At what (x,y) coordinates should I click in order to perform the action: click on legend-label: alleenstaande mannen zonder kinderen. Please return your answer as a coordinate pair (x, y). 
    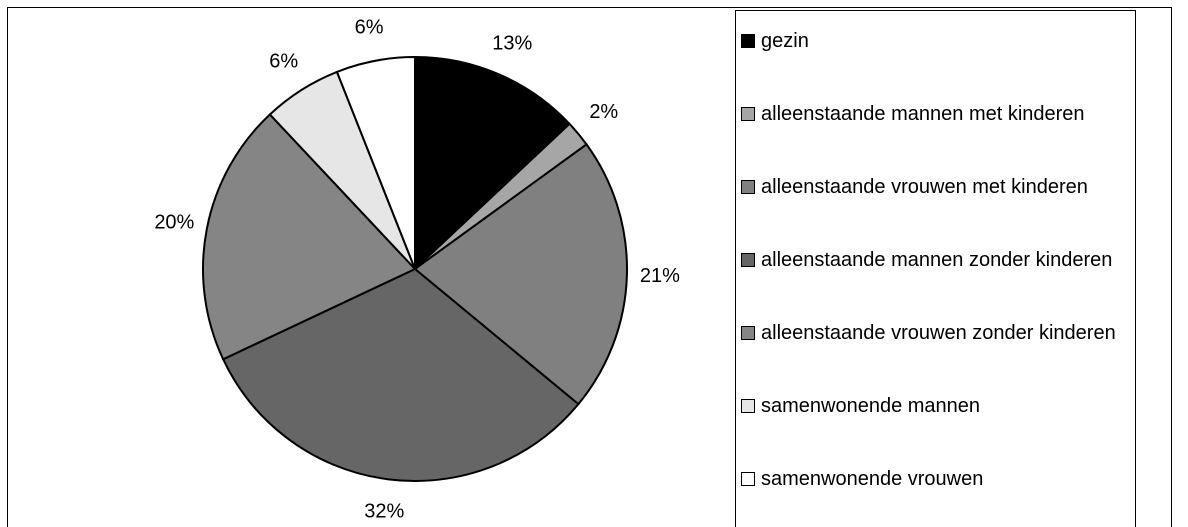
    Looking at the image, I should click on (937, 260).